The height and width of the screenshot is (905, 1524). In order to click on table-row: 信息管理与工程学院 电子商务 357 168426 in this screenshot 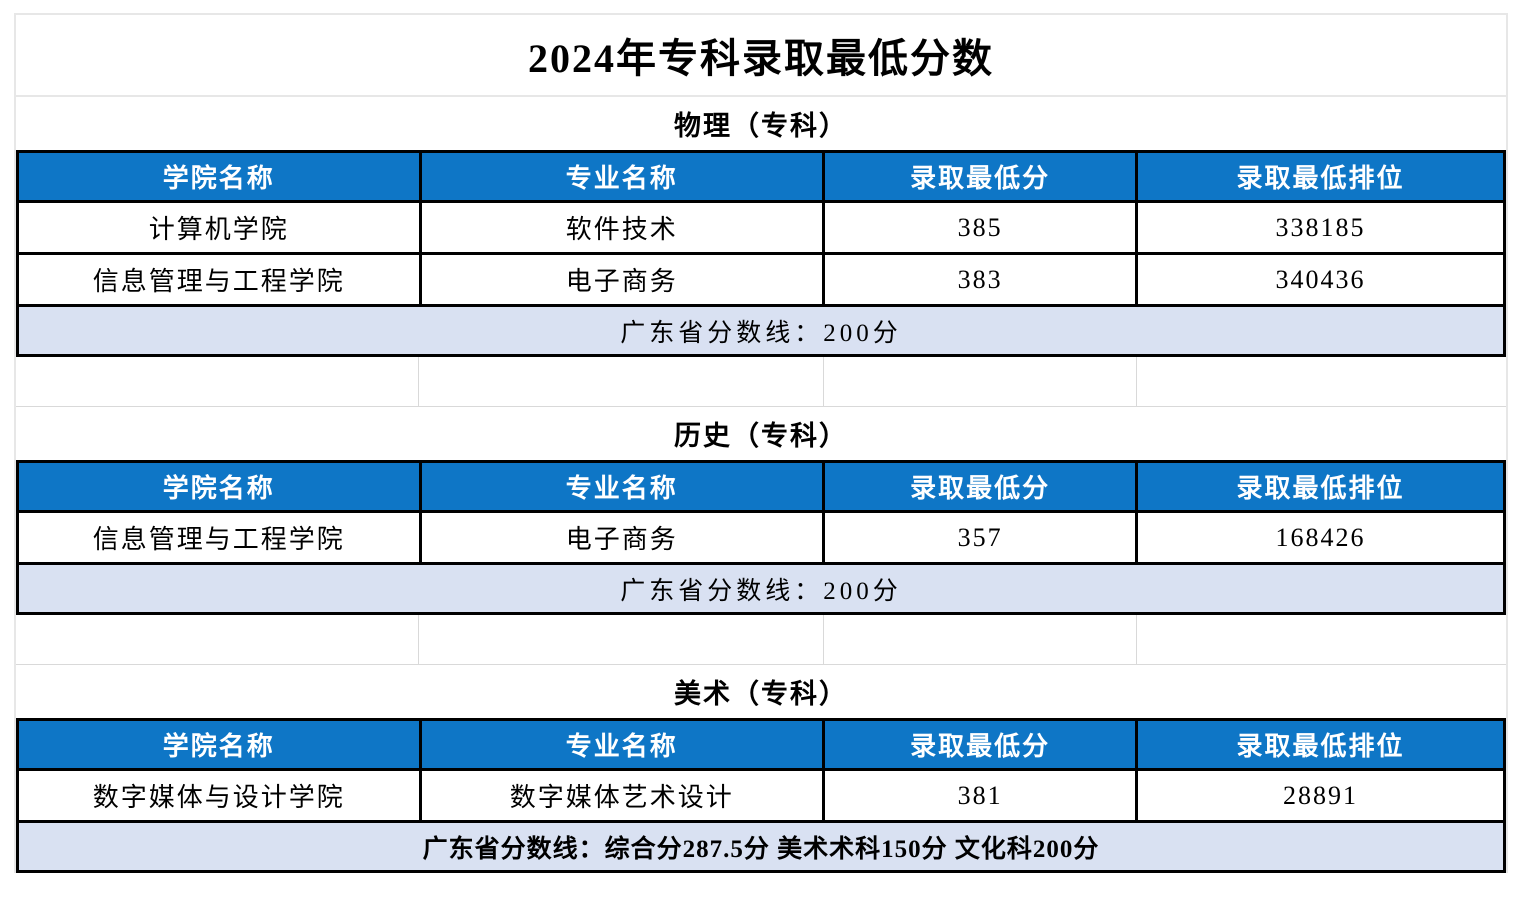, I will do `click(761, 537)`.